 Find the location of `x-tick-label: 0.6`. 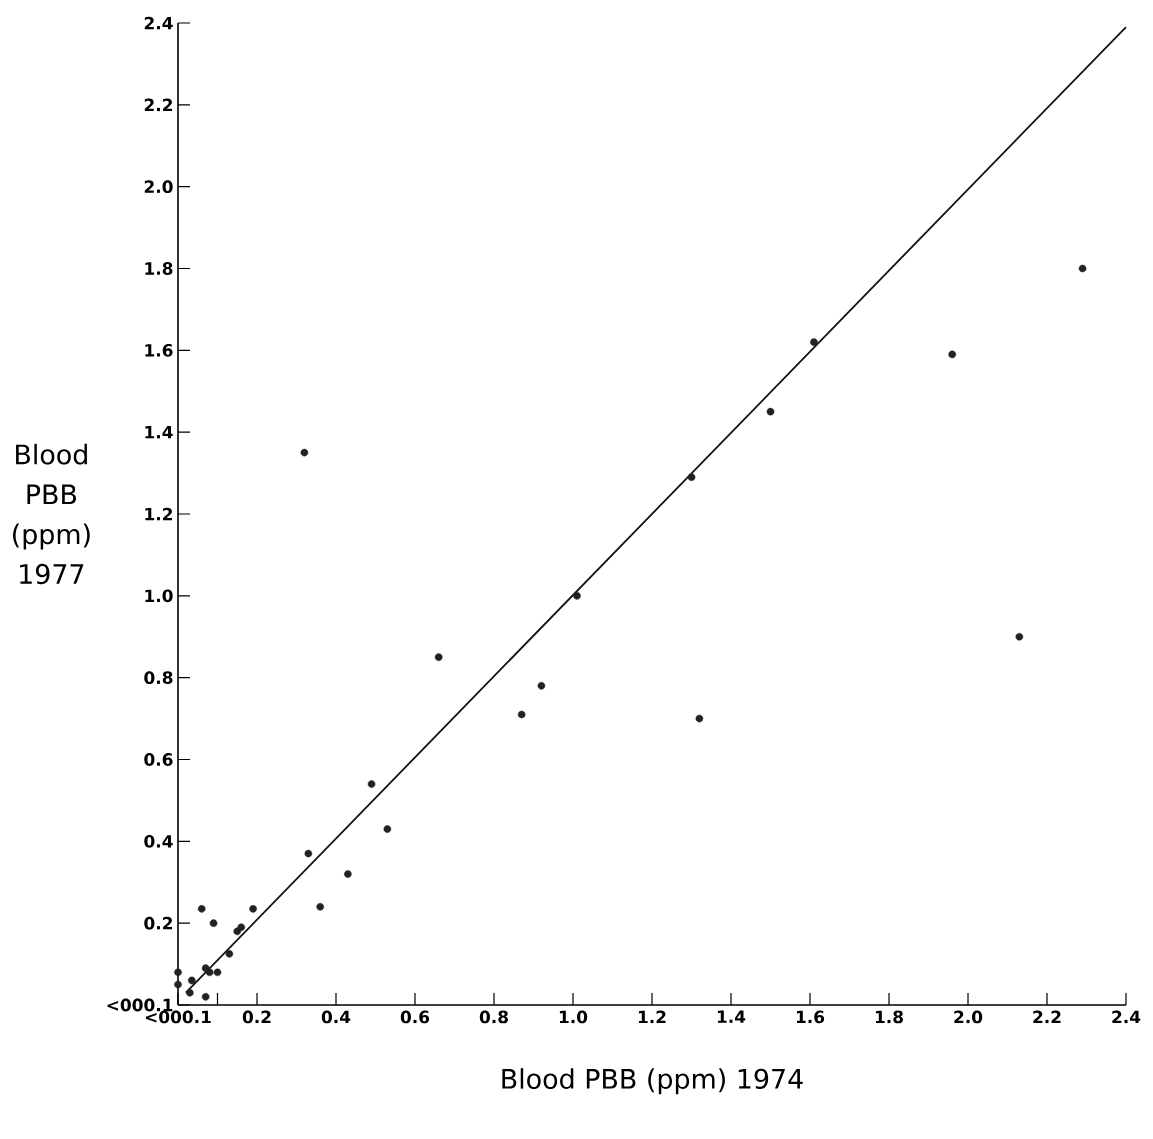

x-tick-label: 0.6 is located at coordinates (415, 1017).